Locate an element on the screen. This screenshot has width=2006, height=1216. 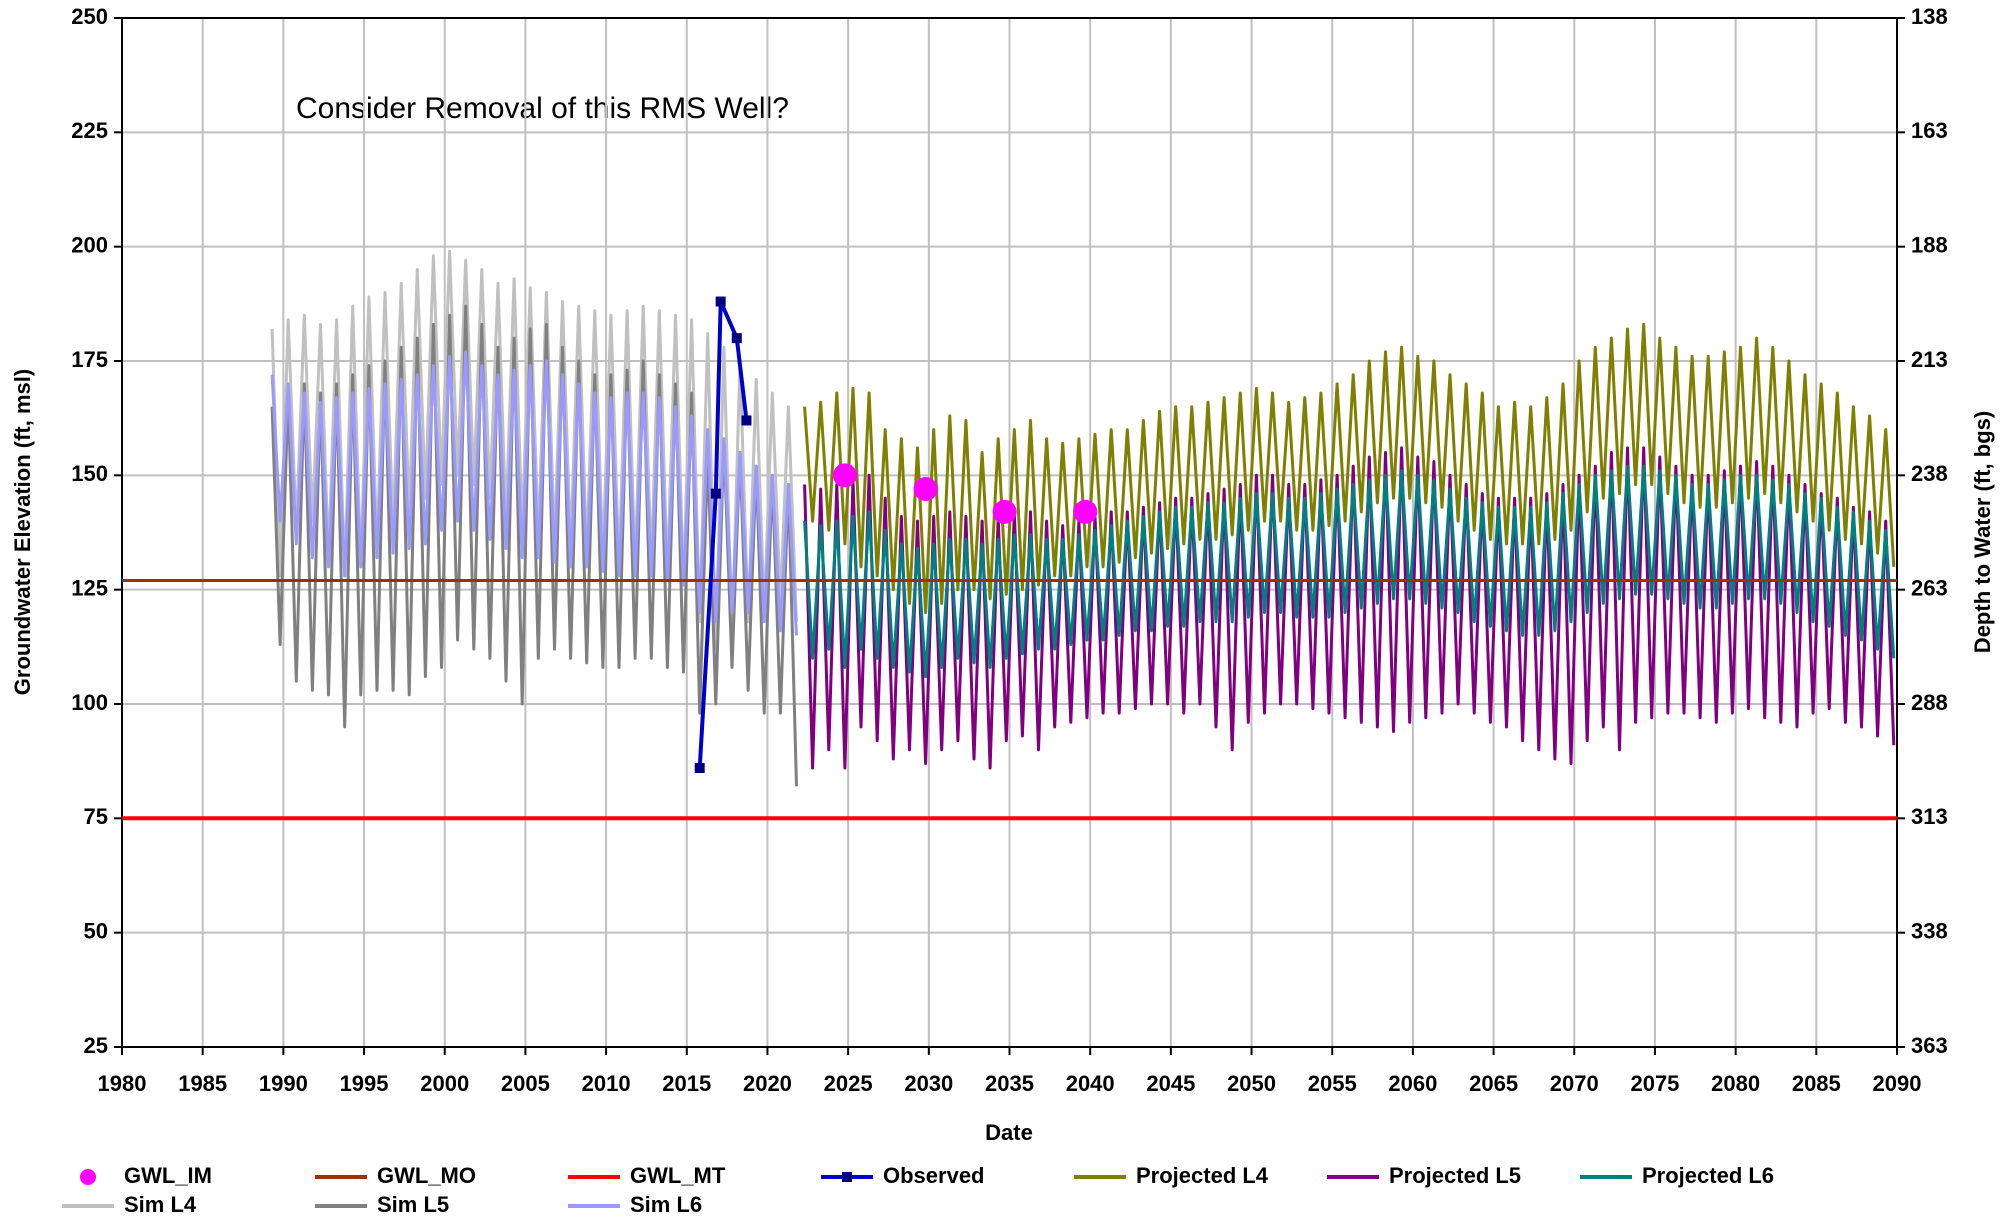
y2-tick-label: 238 is located at coordinates (1929, 473).